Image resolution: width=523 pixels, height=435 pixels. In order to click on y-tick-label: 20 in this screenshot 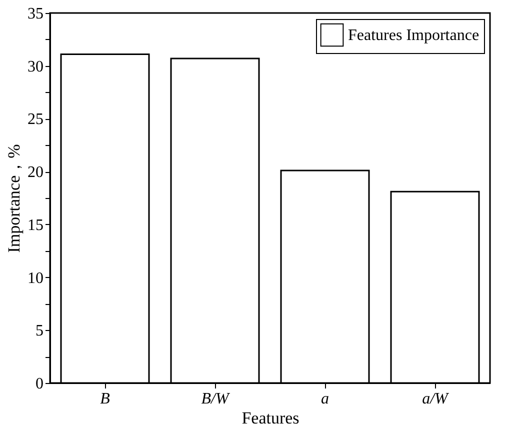, I will do `click(36, 173)`.